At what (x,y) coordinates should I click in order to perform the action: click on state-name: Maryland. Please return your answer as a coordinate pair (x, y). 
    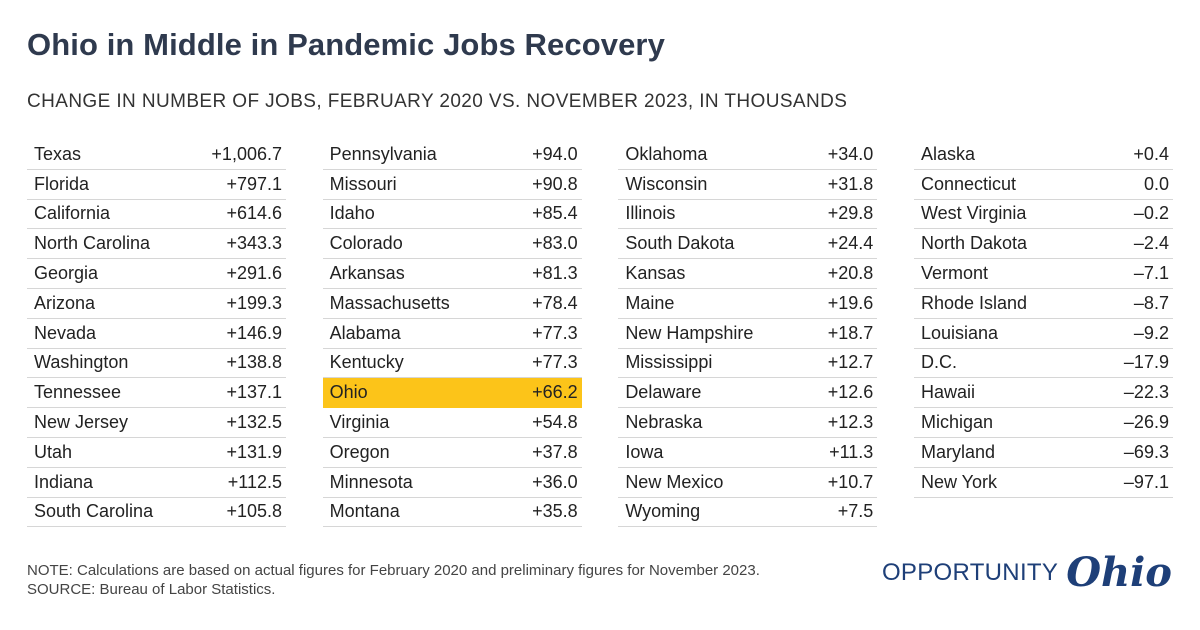
    Looking at the image, I should click on (957, 451).